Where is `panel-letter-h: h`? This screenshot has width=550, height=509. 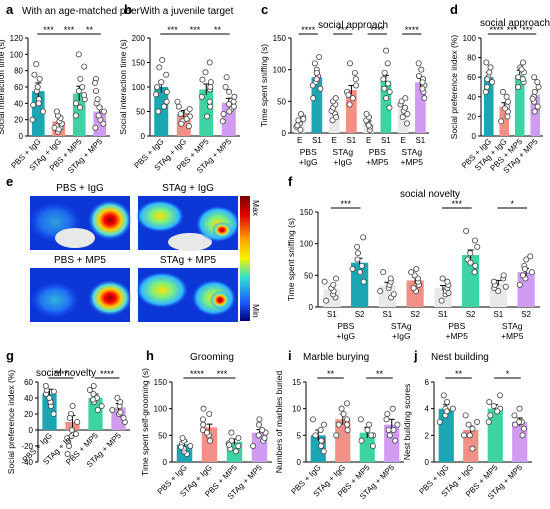 panel-letter-h: h is located at coordinates (150, 355).